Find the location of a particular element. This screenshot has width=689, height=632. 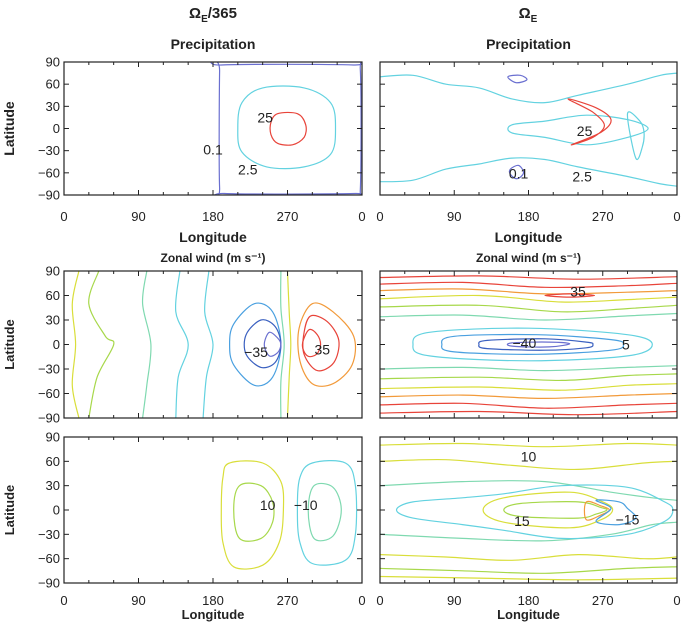

panel-bottom-right: 0 90 180 270 0 10 15 −15 Longitude is located at coordinates (528, 529).